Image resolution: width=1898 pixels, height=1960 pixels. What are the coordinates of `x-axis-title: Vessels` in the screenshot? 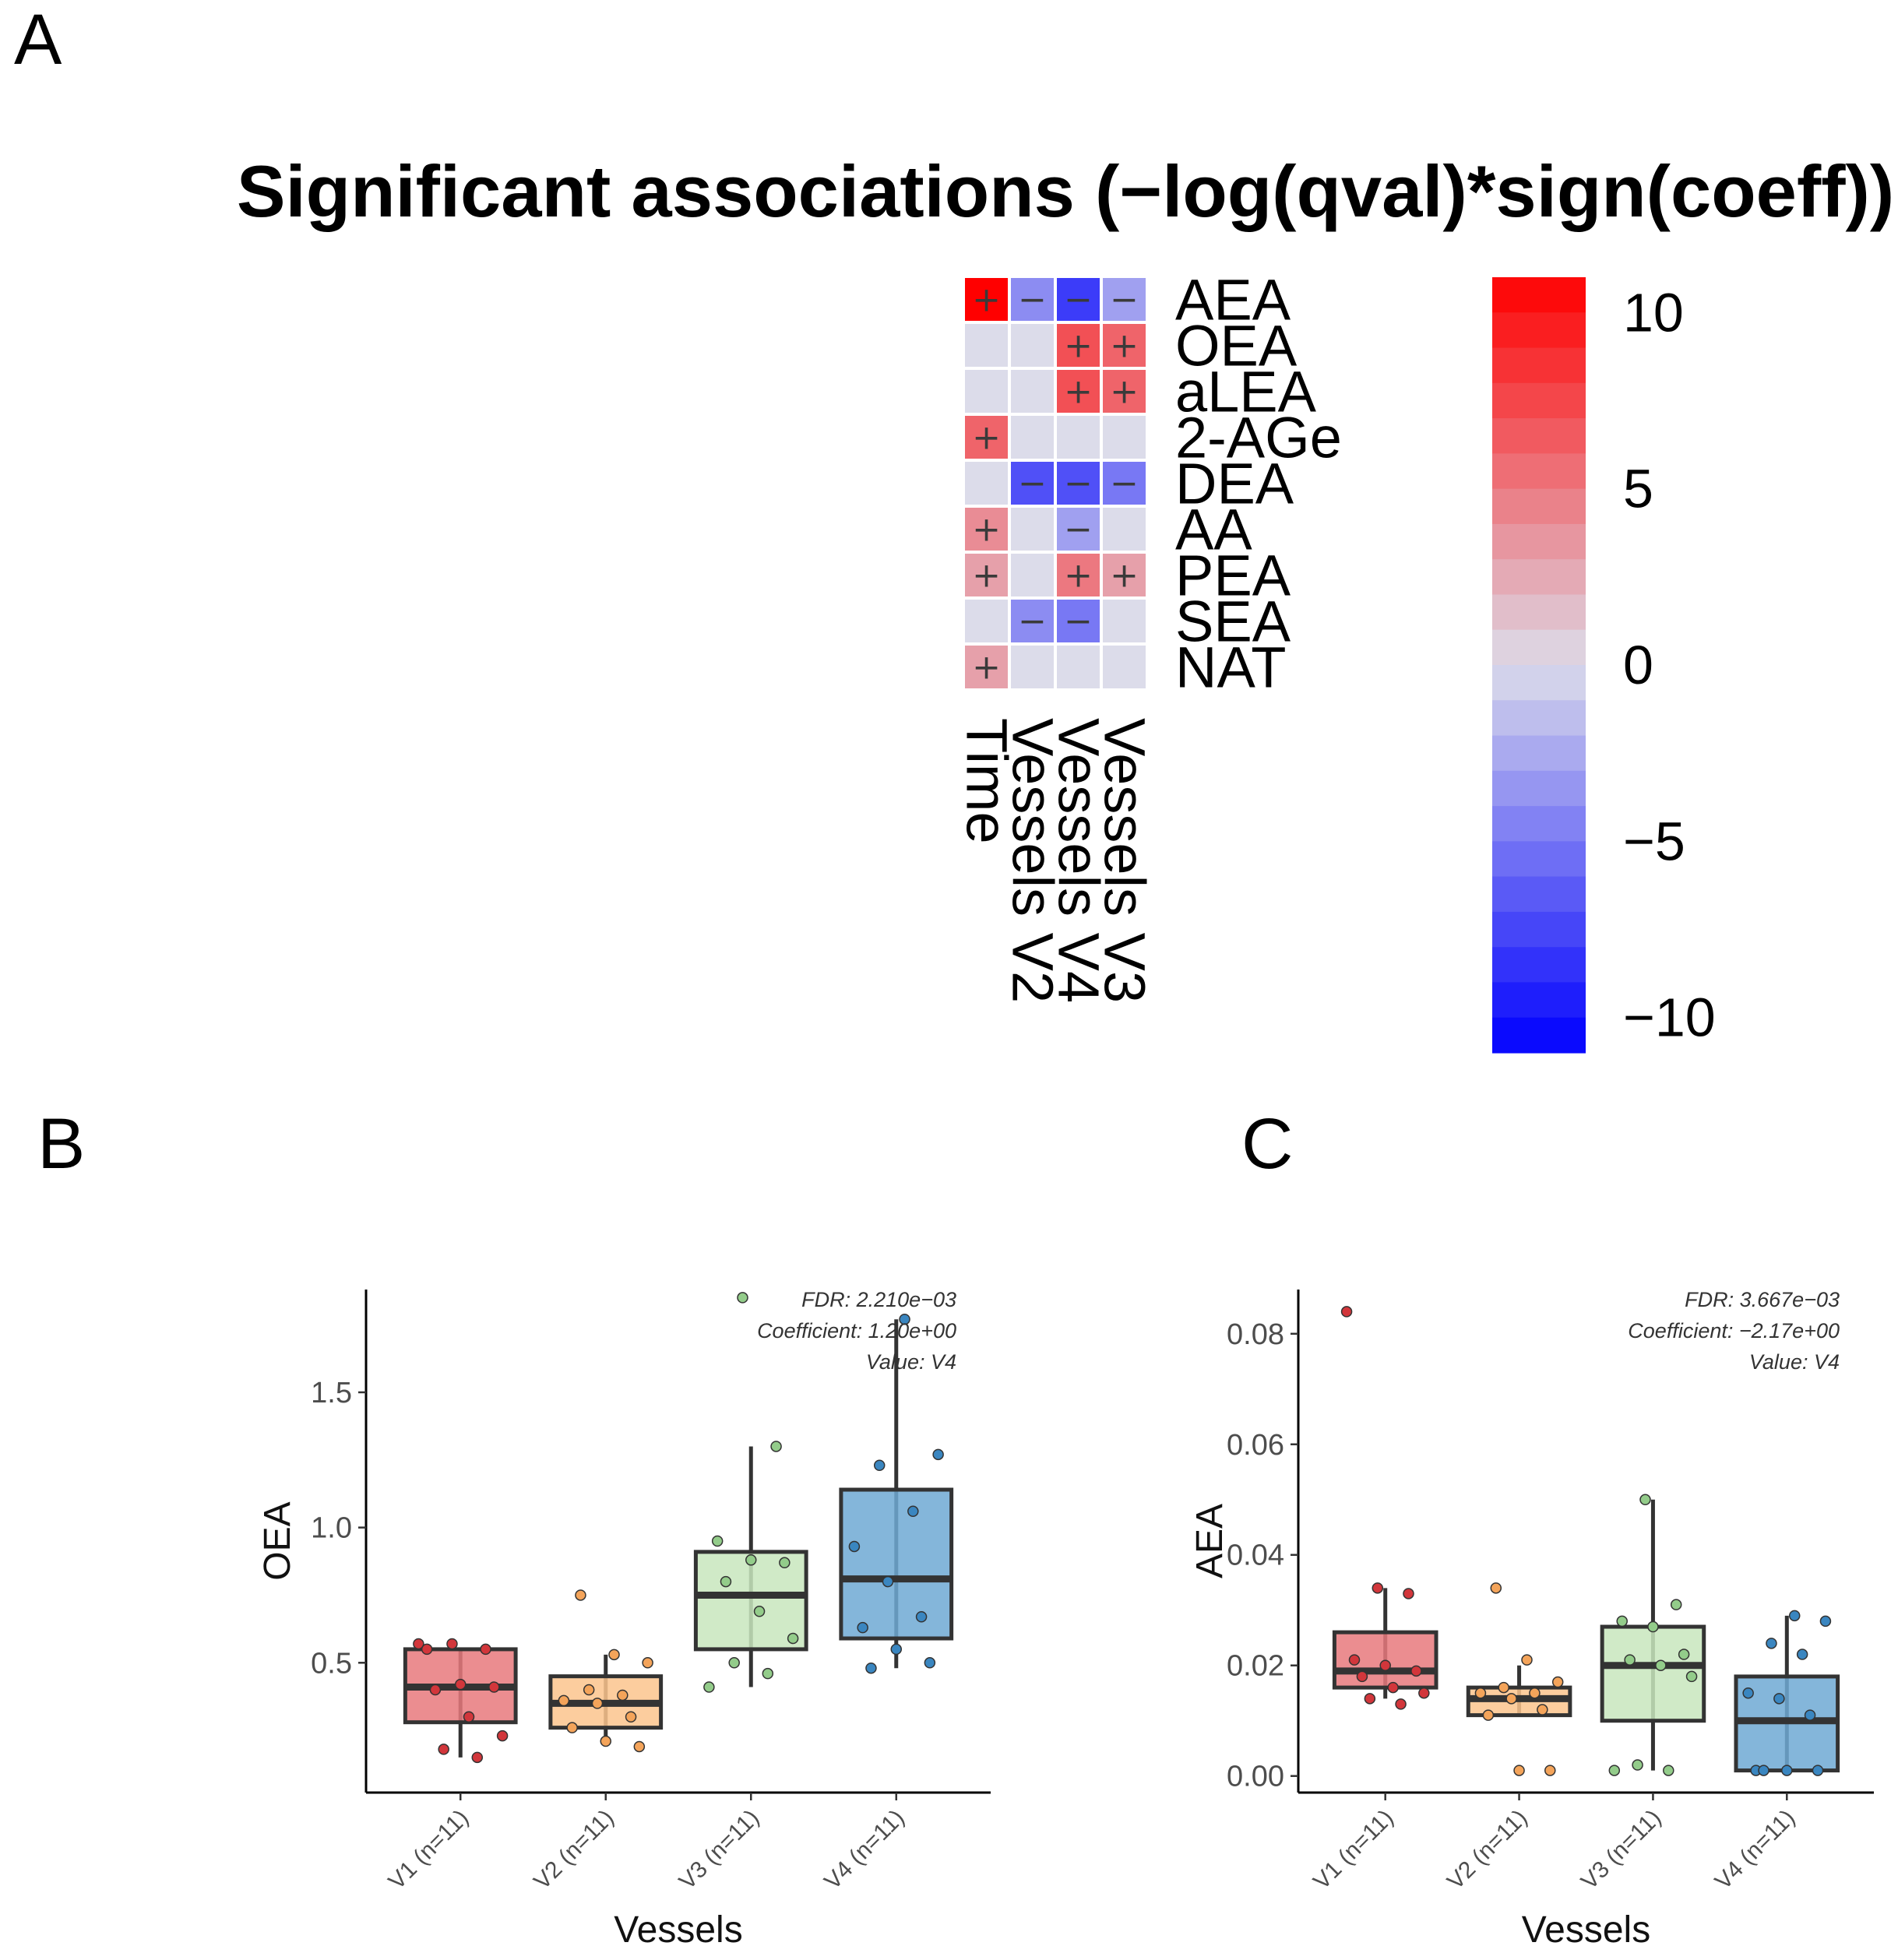 It's located at (678, 1930).